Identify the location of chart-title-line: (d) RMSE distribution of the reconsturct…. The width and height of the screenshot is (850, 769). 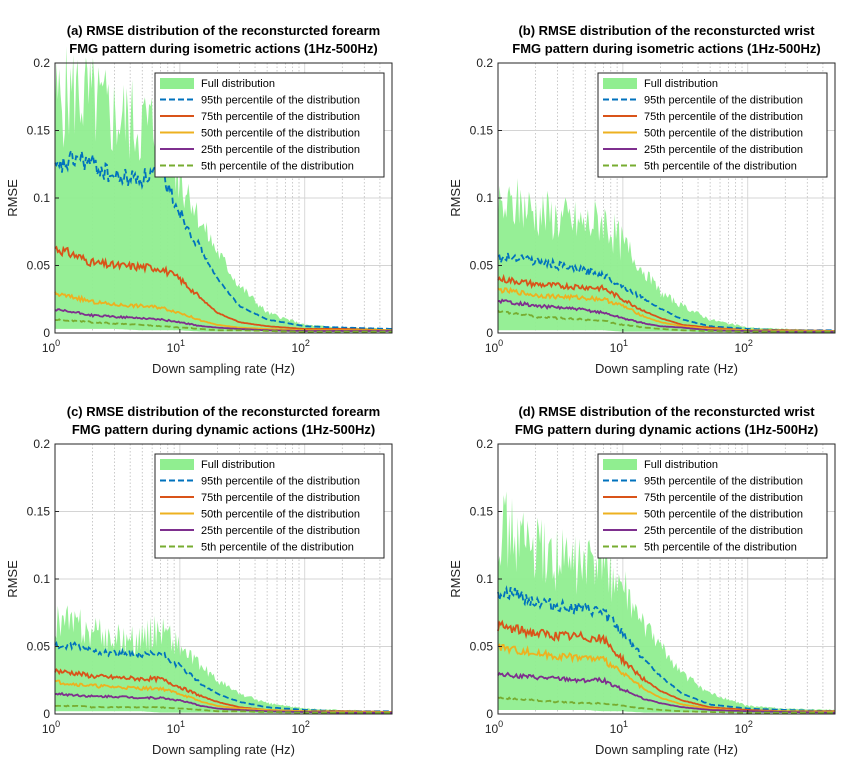
(666, 411).